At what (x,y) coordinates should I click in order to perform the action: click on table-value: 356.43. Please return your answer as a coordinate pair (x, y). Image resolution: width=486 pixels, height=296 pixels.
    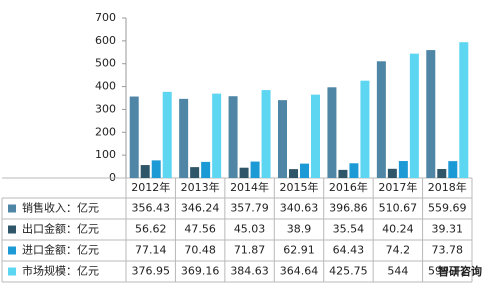
    Looking at the image, I should click on (150, 208).